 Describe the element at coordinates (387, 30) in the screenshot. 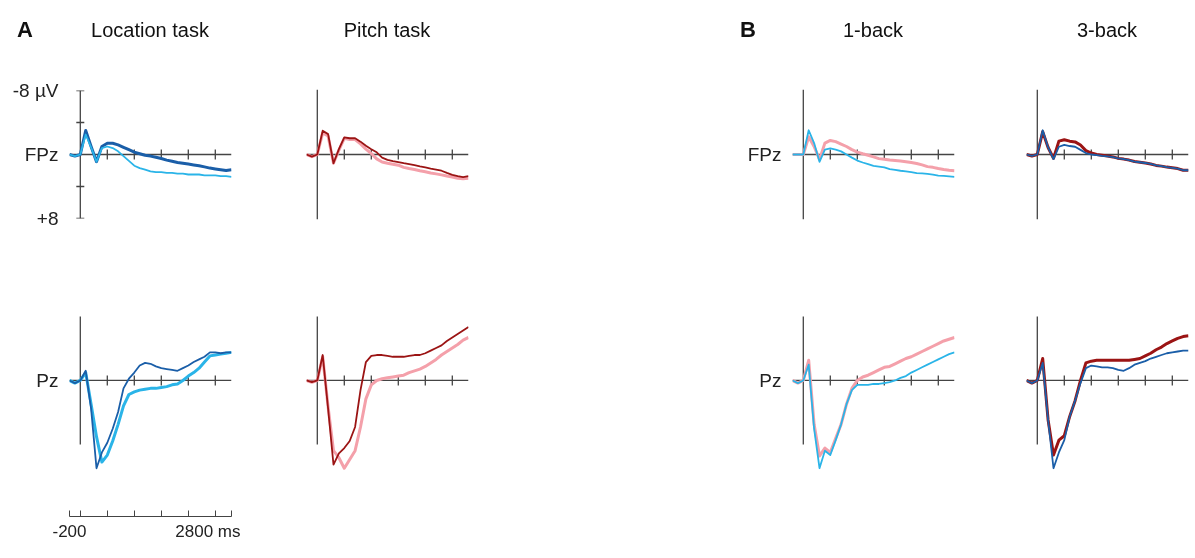

I see `chart-title: Pitch task` at that location.